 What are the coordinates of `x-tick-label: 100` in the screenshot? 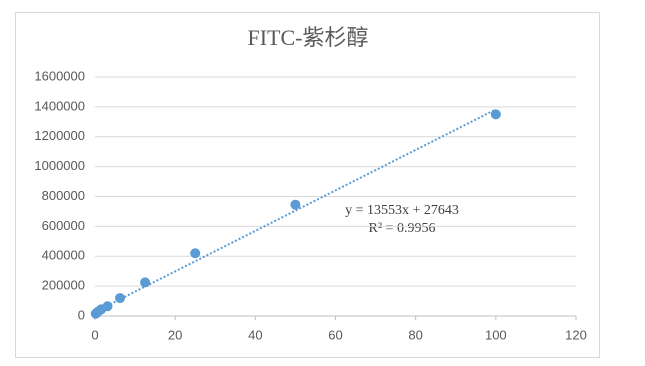 It's located at (496, 334).